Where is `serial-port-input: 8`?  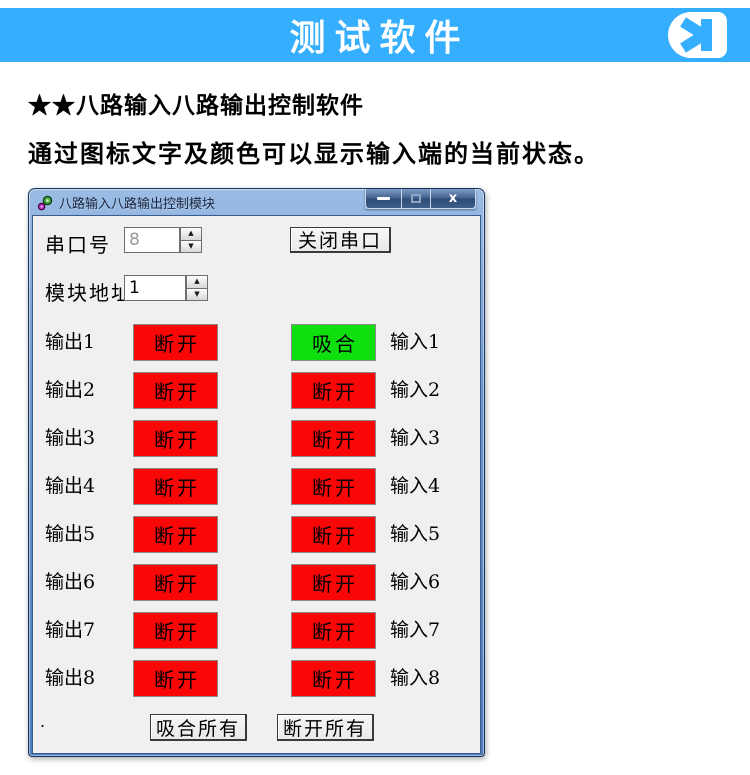 serial-port-input: 8 is located at coordinates (152, 240).